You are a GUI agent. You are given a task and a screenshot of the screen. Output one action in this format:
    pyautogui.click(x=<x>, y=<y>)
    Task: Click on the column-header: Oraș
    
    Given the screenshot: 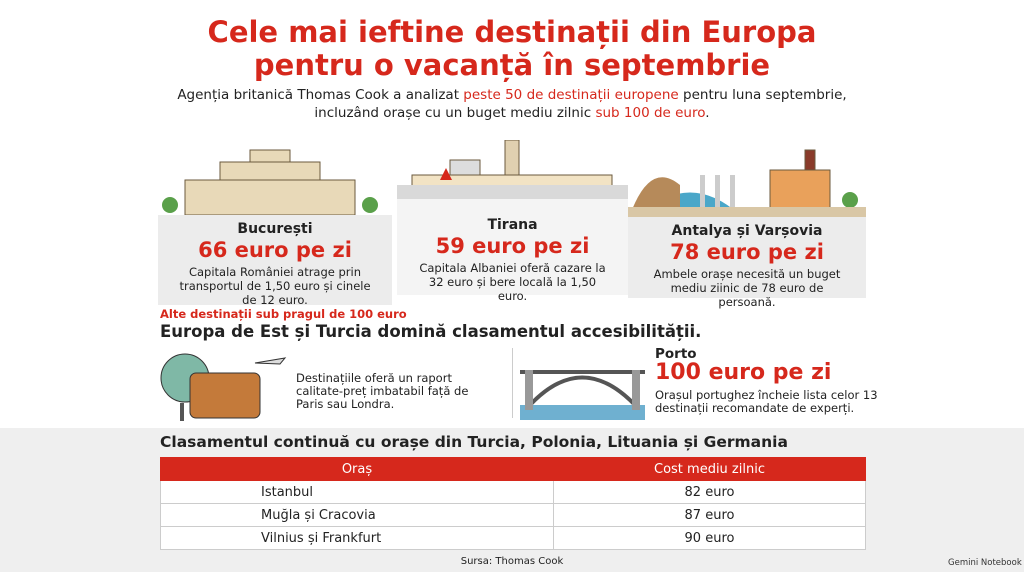 What is the action you would take?
    pyautogui.click(x=357, y=469)
    